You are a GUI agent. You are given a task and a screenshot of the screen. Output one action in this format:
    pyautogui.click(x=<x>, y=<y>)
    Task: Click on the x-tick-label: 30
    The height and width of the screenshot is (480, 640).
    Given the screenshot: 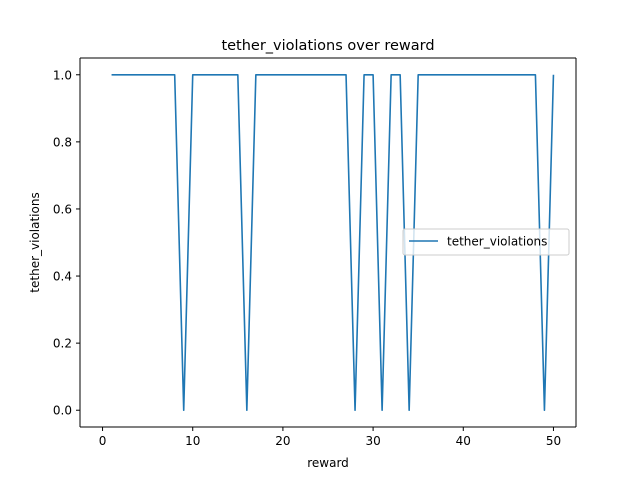 What is the action you would take?
    pyautogui.click(x=372, y=441)
    